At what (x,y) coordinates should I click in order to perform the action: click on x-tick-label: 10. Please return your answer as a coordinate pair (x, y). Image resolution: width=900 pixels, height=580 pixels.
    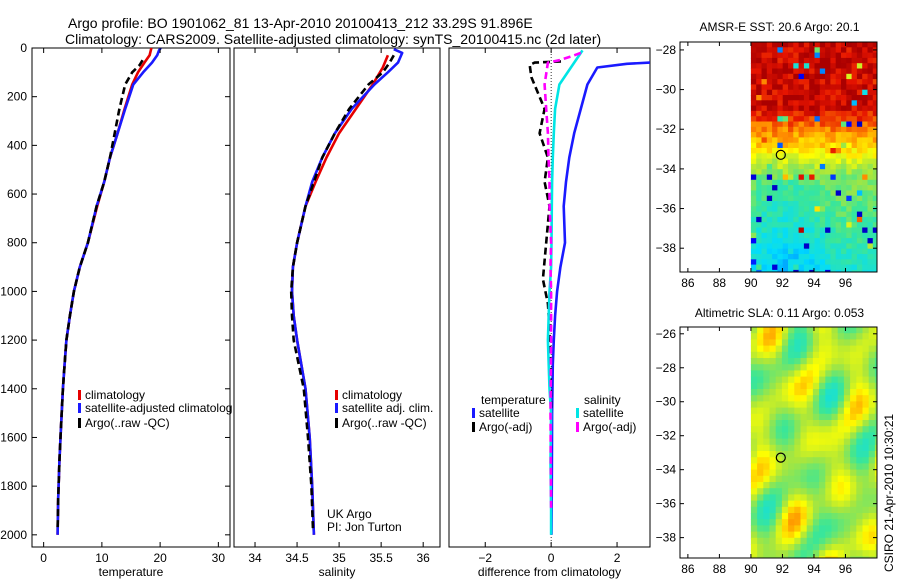
    Looking at the image, I should click on (102, 558).